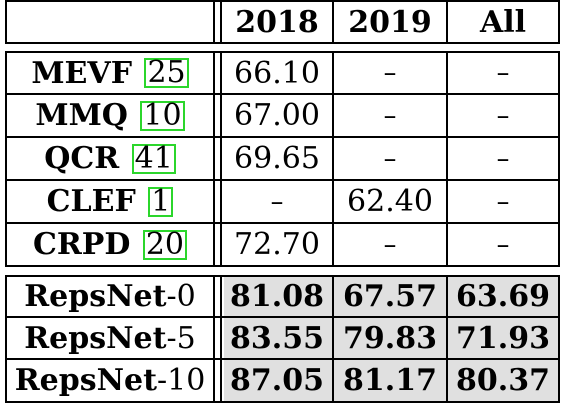 The height and width of the screenshot is (408, 565). What do you see at coordinates (559, 22) in the screenshot?
I see `vrule-right` at bounding box center [559, 22].